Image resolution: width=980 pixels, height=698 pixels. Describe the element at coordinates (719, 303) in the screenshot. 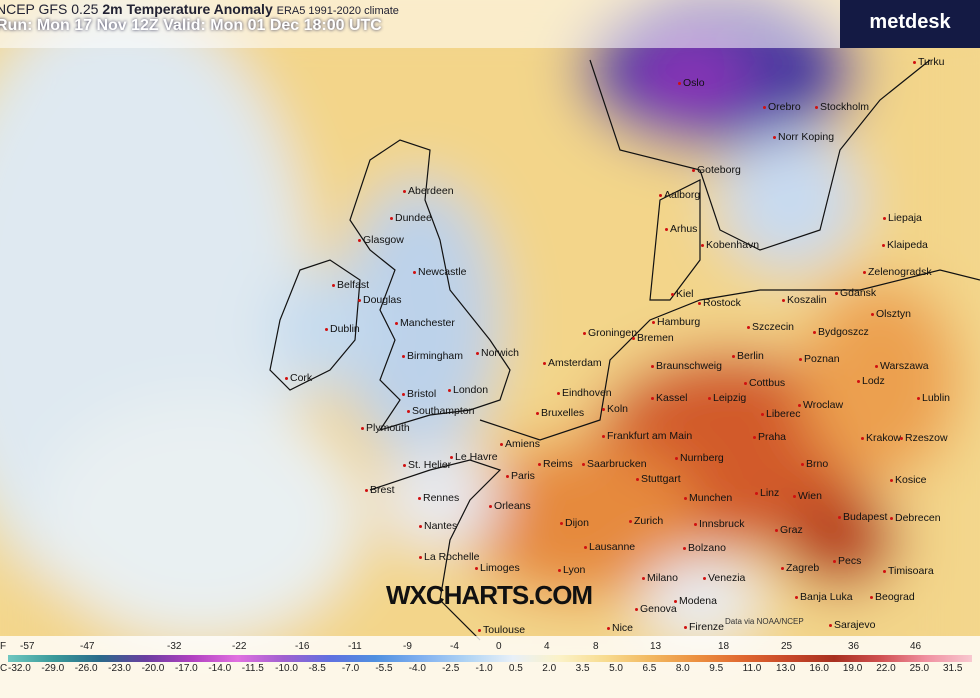

I see `city-label: Rostock` at that location.